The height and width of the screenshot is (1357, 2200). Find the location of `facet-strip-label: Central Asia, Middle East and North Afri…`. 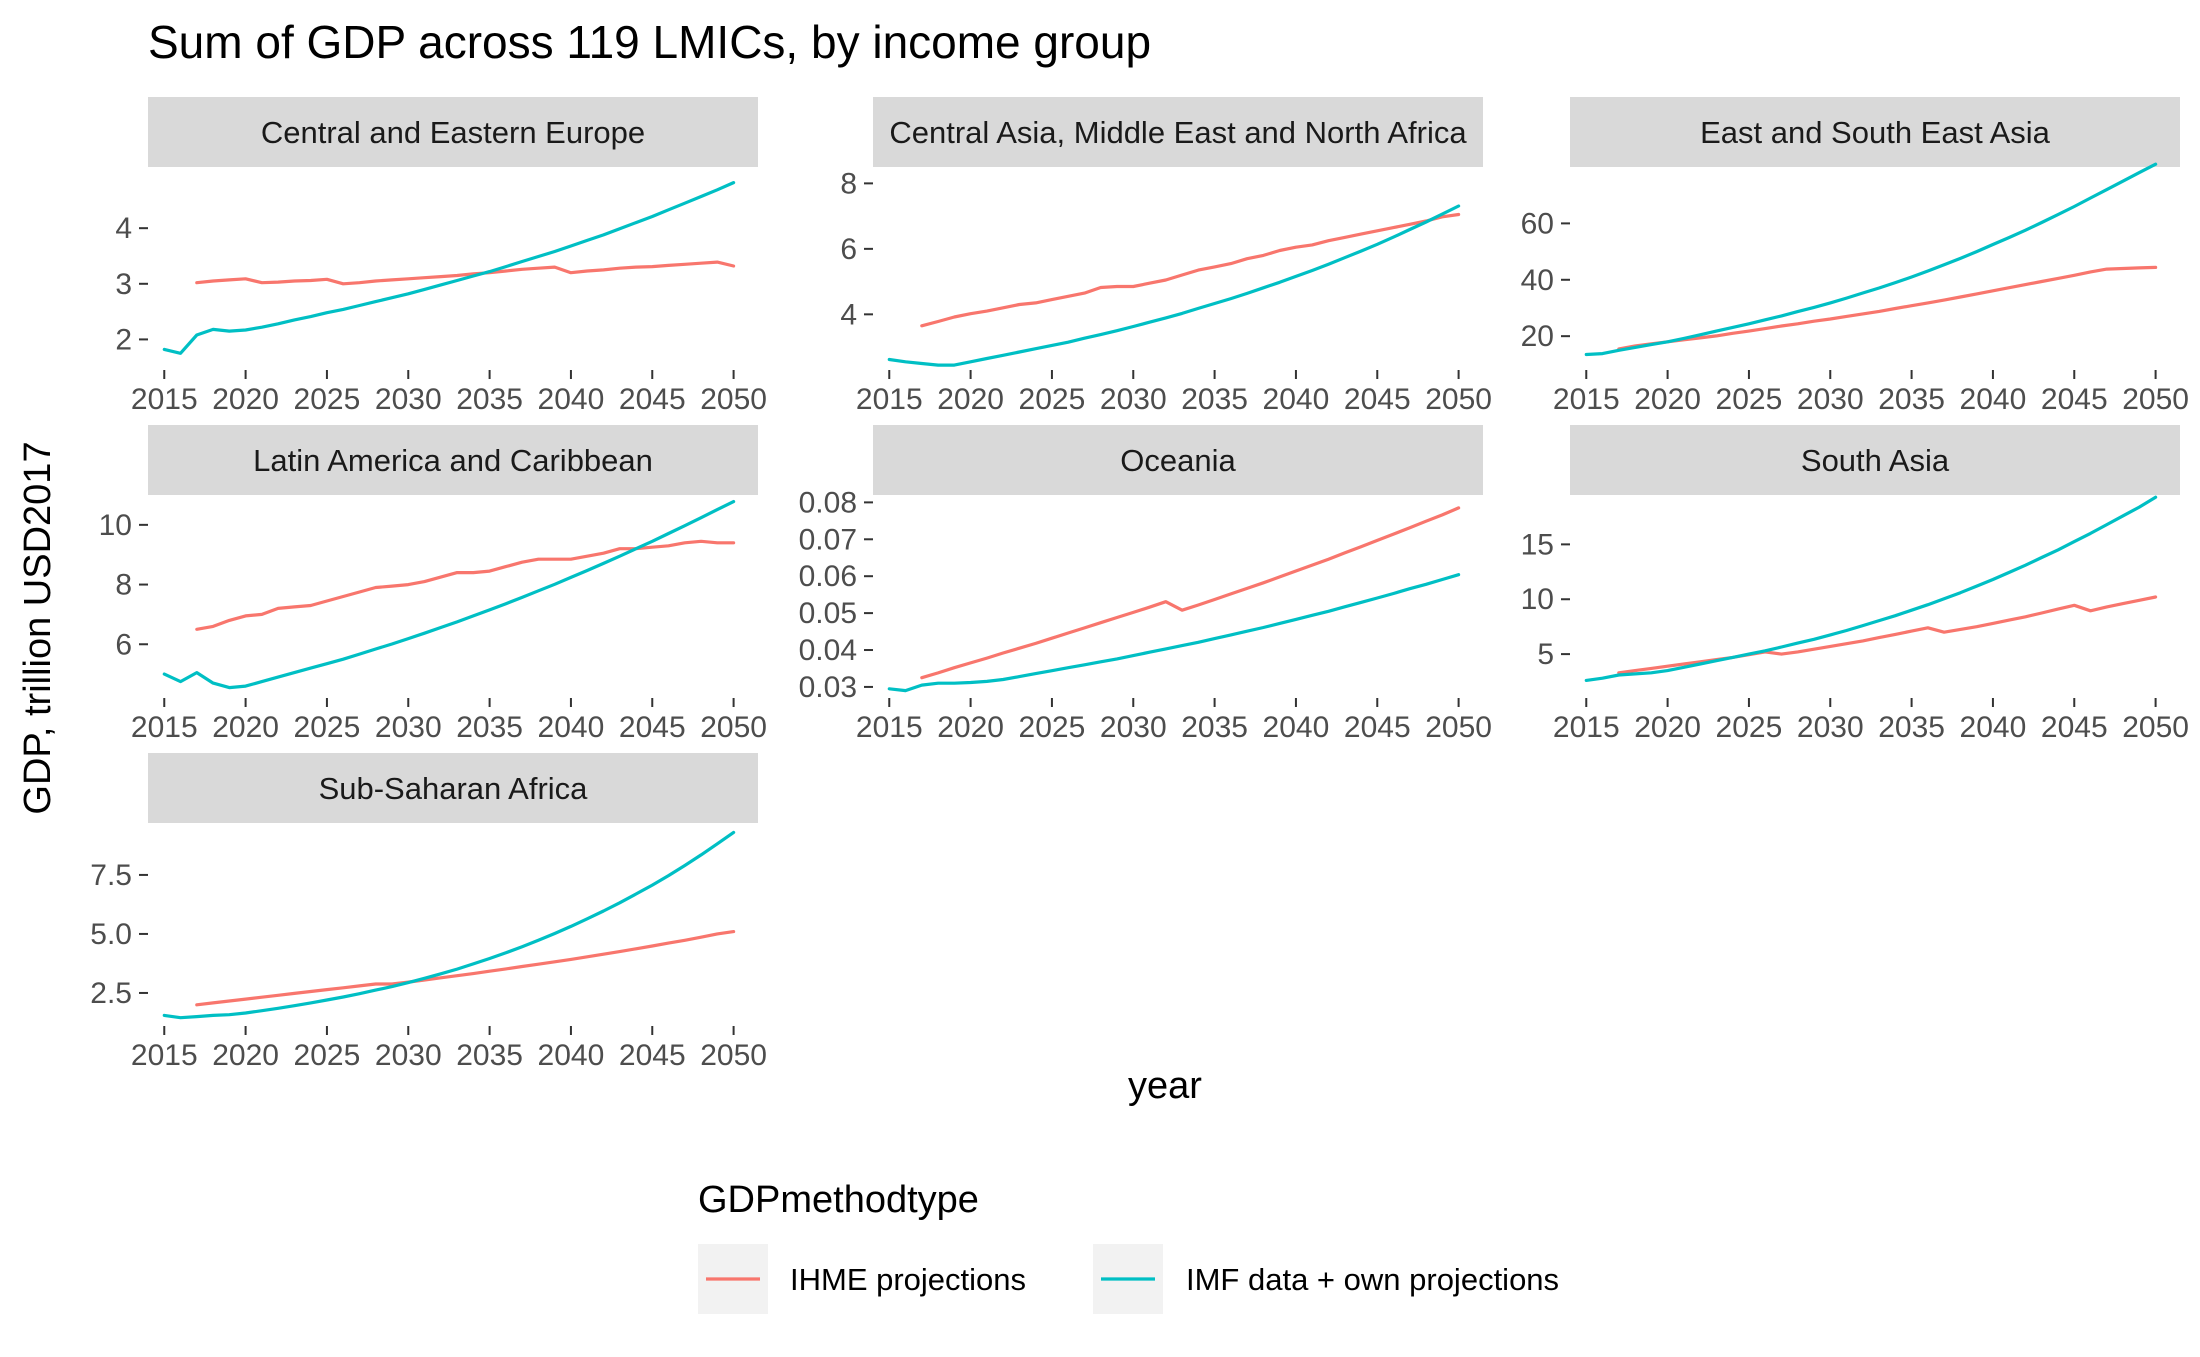

facet-strip-label: Central Asia, Middle East and North Afri… is located at coordinates (1178, 132).